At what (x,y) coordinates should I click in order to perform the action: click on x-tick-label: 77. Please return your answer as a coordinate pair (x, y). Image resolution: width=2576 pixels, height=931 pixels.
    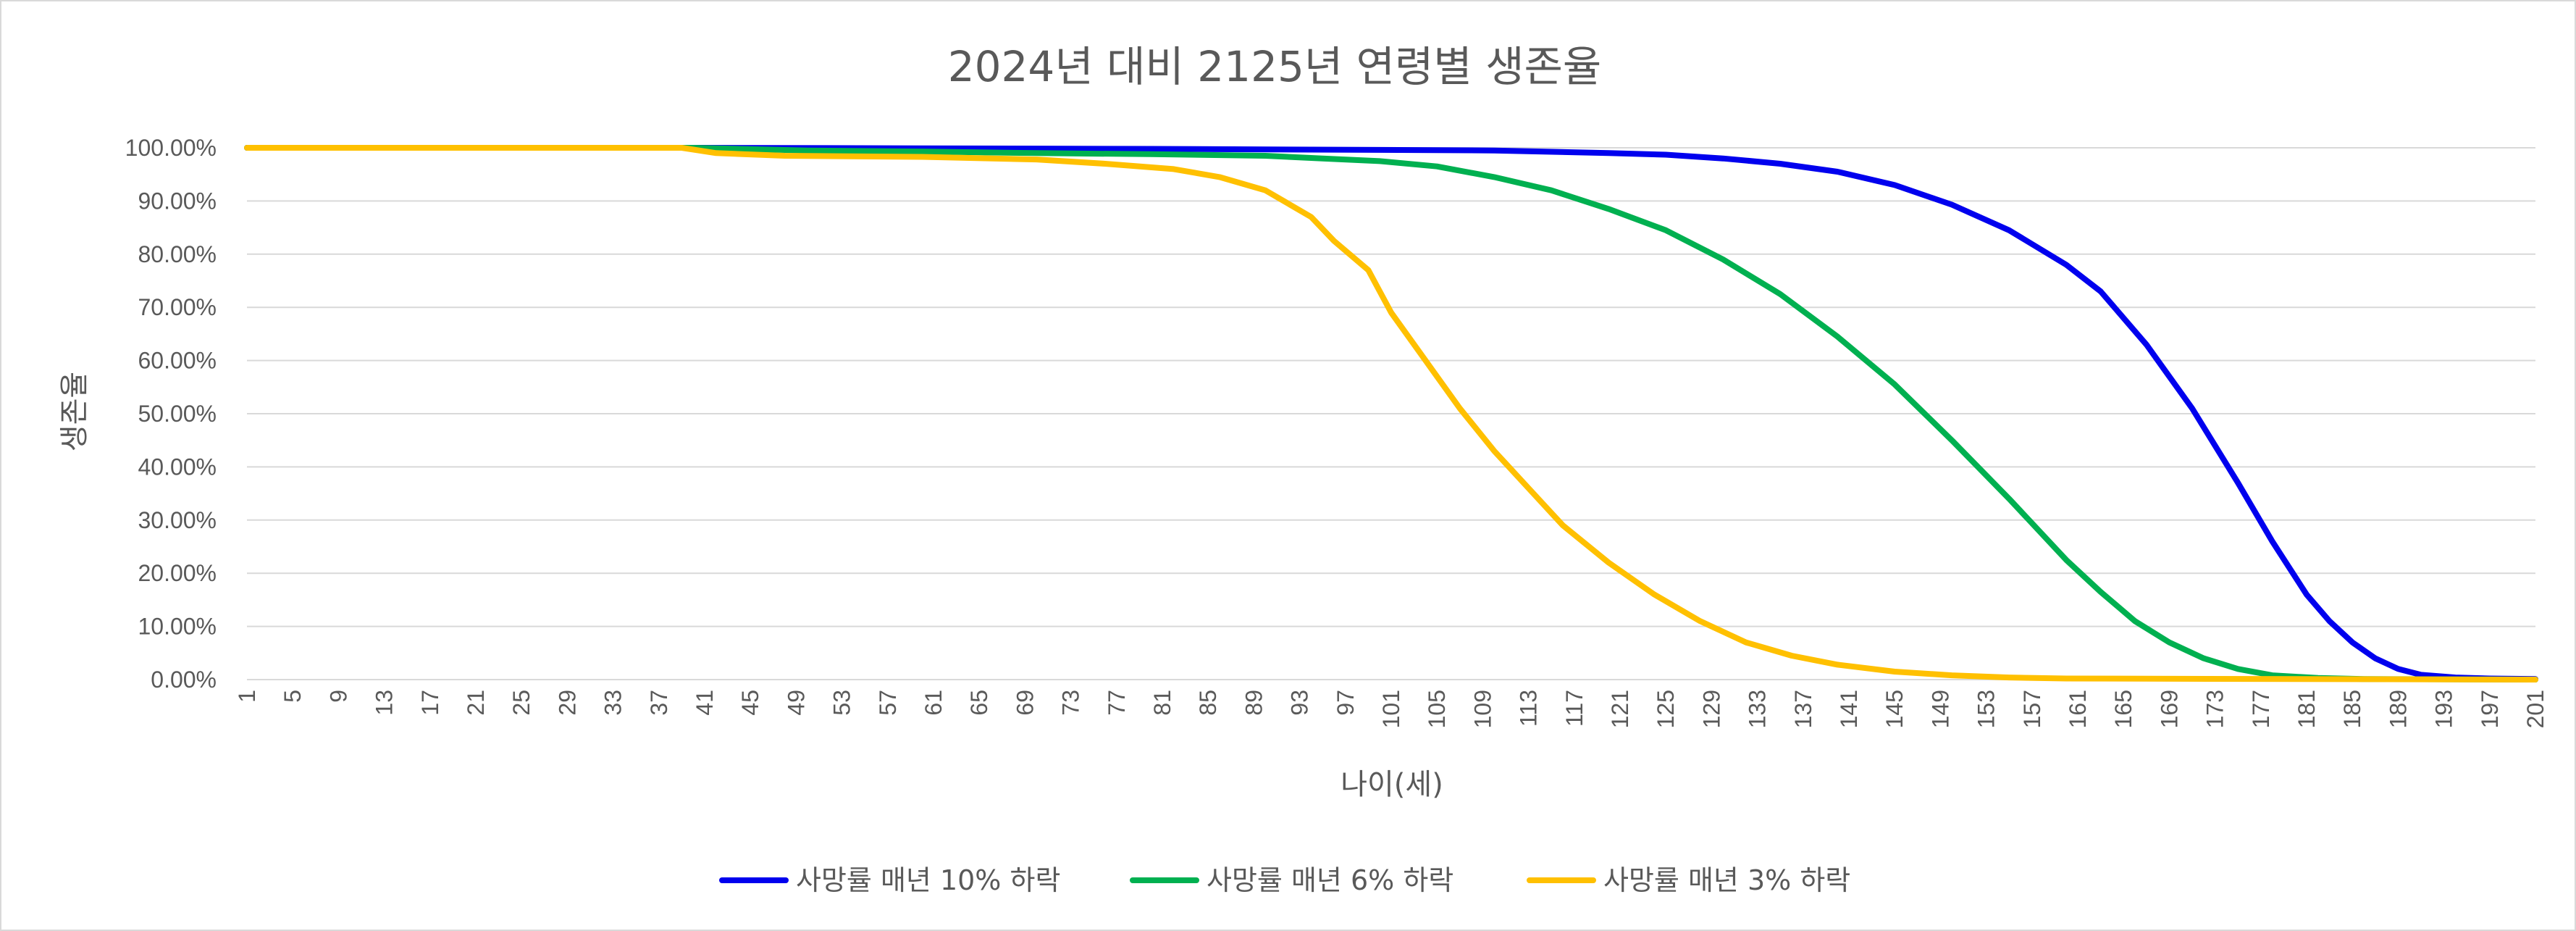
    Looking at the image, I should click on (1117, 703).